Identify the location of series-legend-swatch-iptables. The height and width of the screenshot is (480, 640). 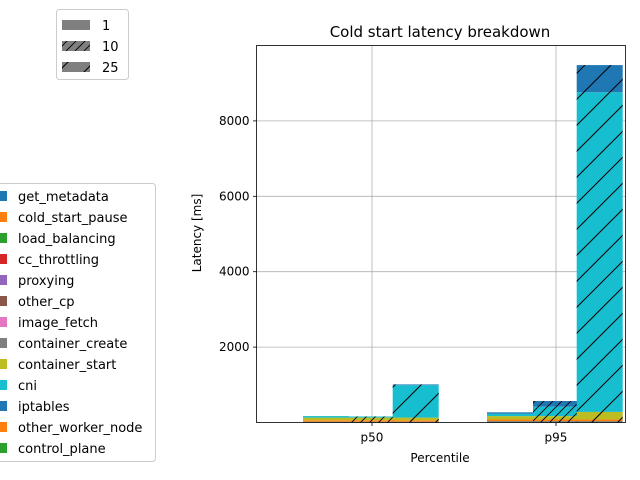
(3, 406).